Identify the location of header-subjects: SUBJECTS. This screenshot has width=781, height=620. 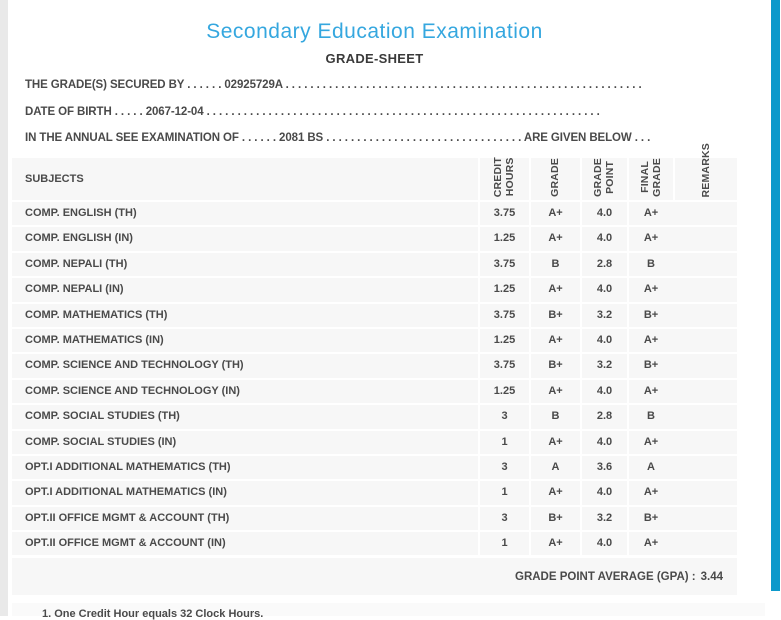
(54, 179).